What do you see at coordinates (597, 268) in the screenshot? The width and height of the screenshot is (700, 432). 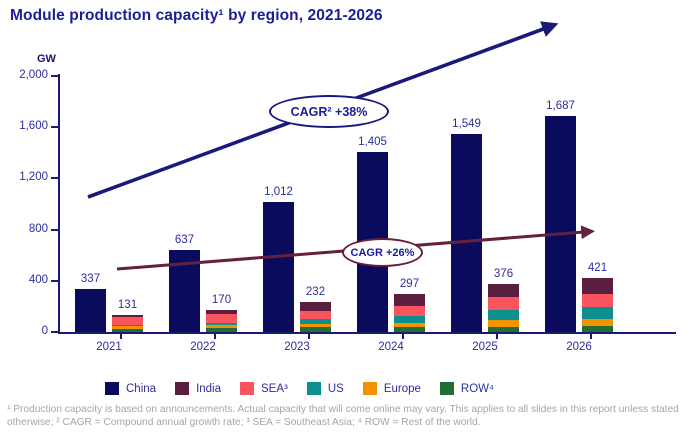 I see `bar-value-label-stack-2026: 421` at bounding box center [597, 268].